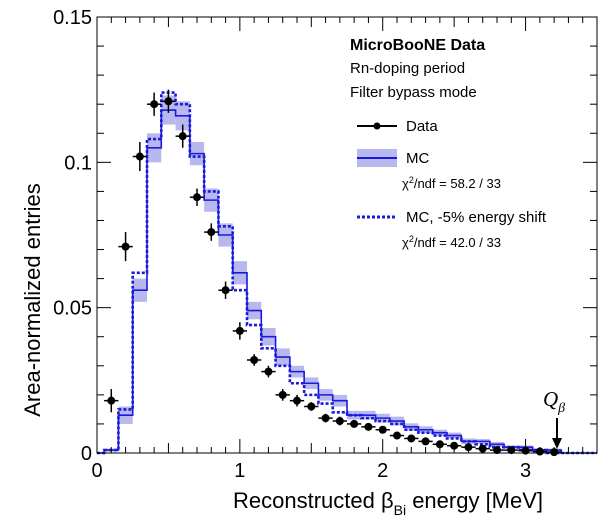 Image resolution: width=603 pixels, height=521 pixels. Describe the element at coordinates (457, 183) in the screenshot. I see `legend-mc-chi2-text: /ndf = 58.2 / 33` at that location.